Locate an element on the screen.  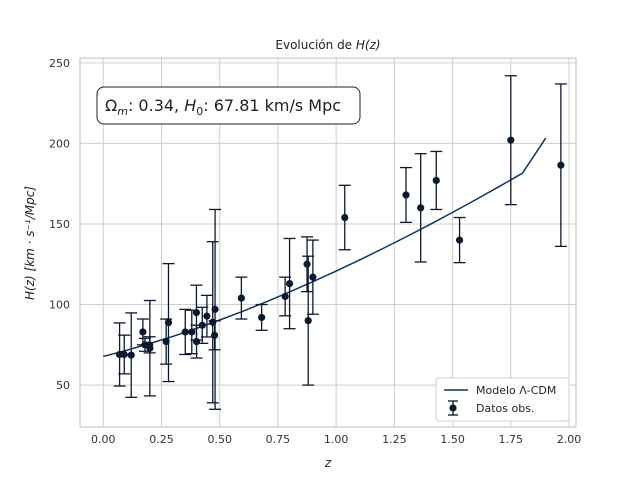
annotation-text: Ωm: 0.34, H0: 67.81 km/s Mpc is located at coordinates (223, 107).